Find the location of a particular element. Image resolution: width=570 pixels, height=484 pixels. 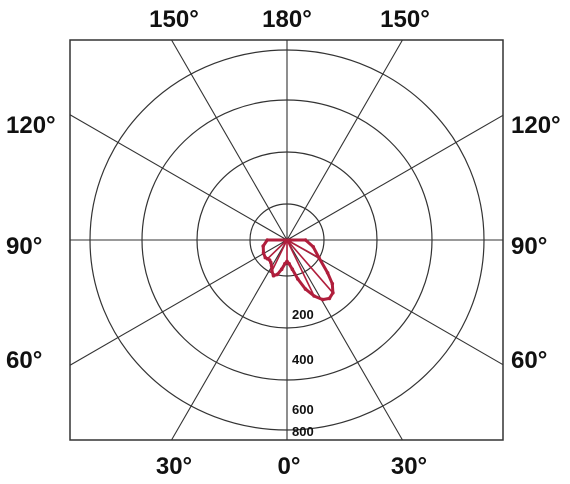

data-series is located at coordinates (298, 270).